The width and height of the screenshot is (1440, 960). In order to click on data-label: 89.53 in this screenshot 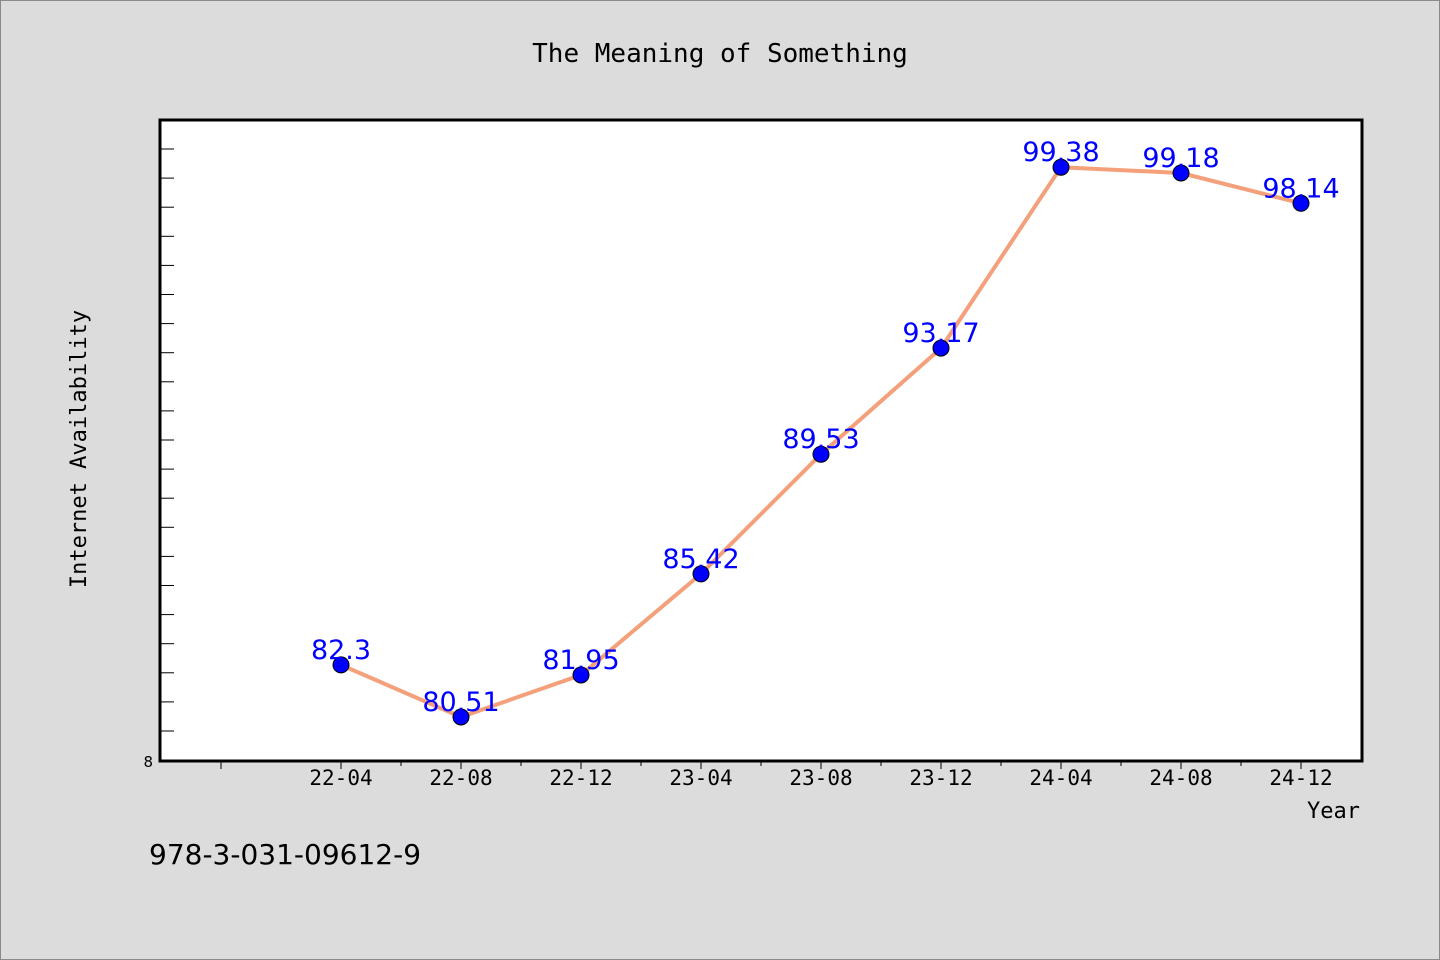, I will do `click(820, 439)`.